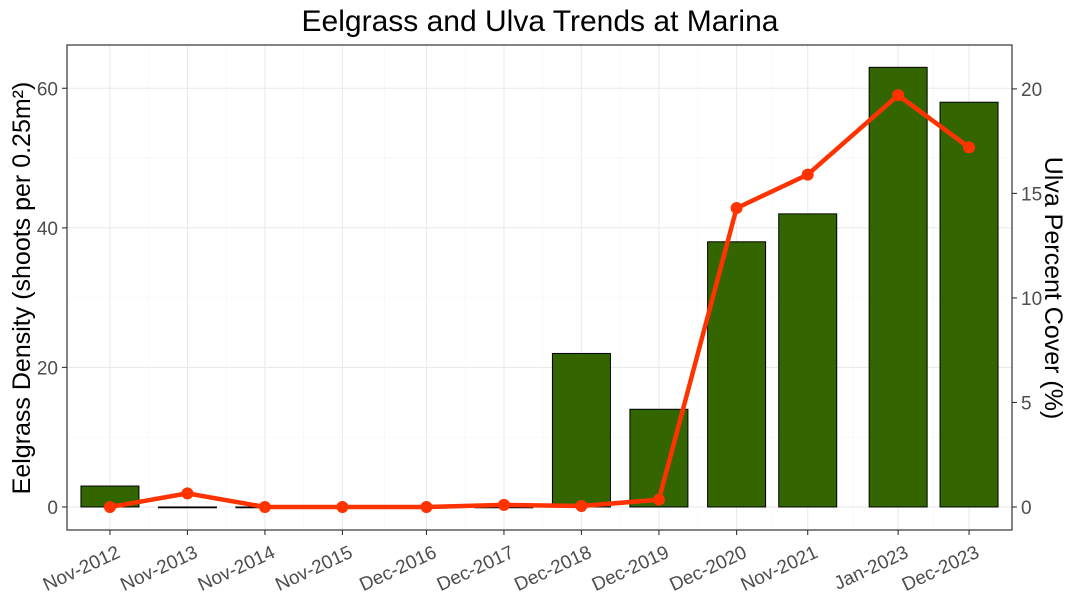 This screenshot has height=602, width=1079. Describe the element at coordinates (540, 21) in the screenshot. I see `chart-title: Eelgrass and Ulva Trends at Marina` at that location.